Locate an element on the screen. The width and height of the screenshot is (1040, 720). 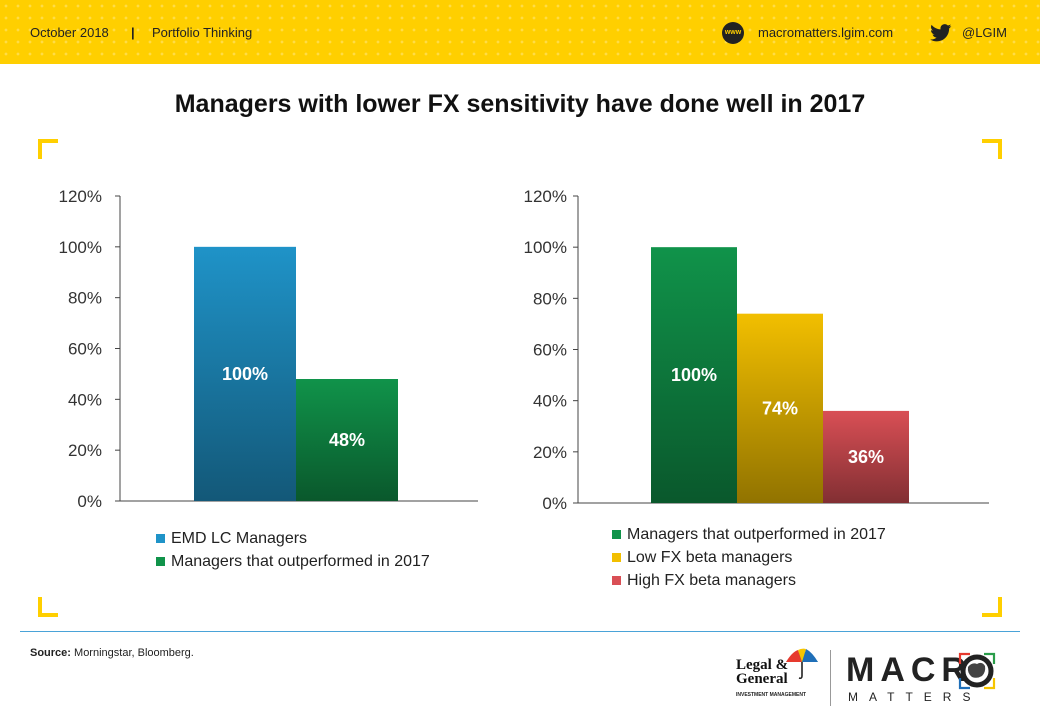
source-note: Source: Morningstar, Bloomberg. is located at coordinates (112, 653).